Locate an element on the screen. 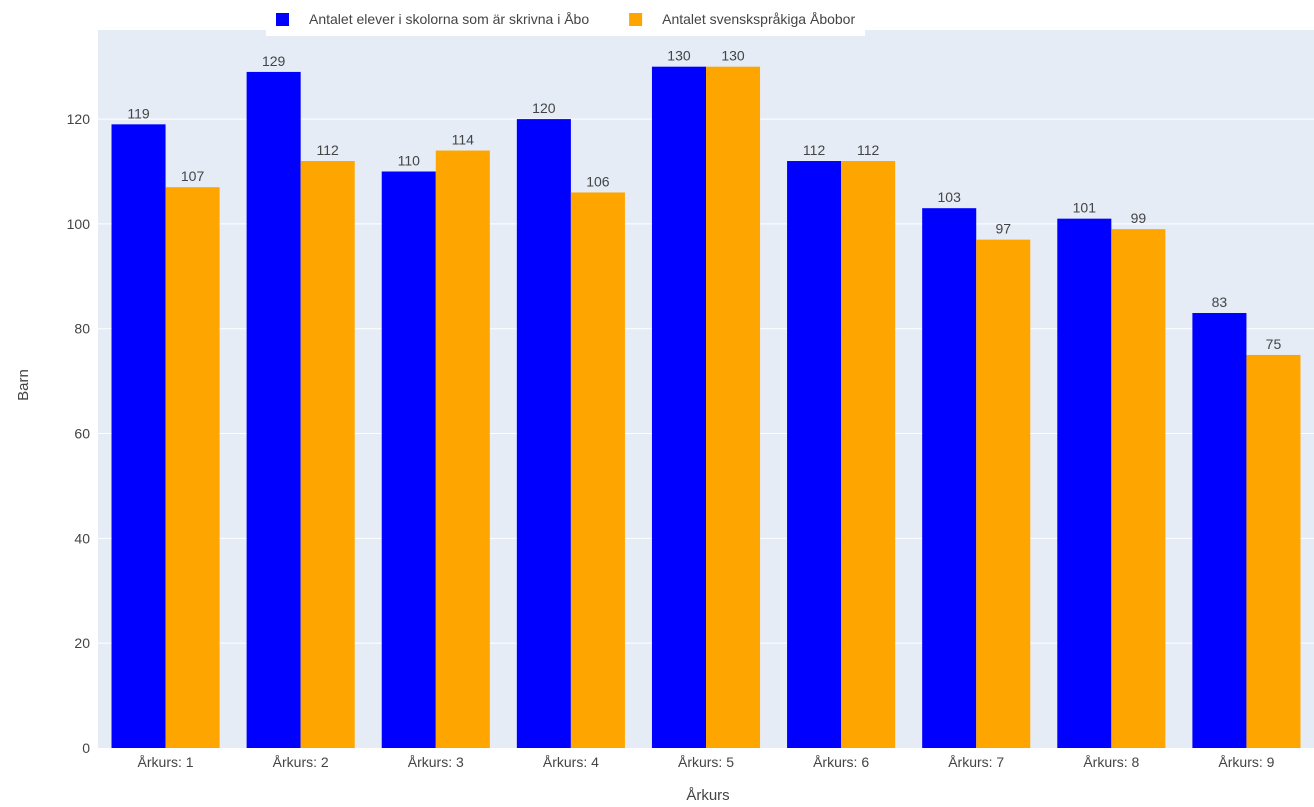  data-label: 99 is located at coordinates (1139, 218).